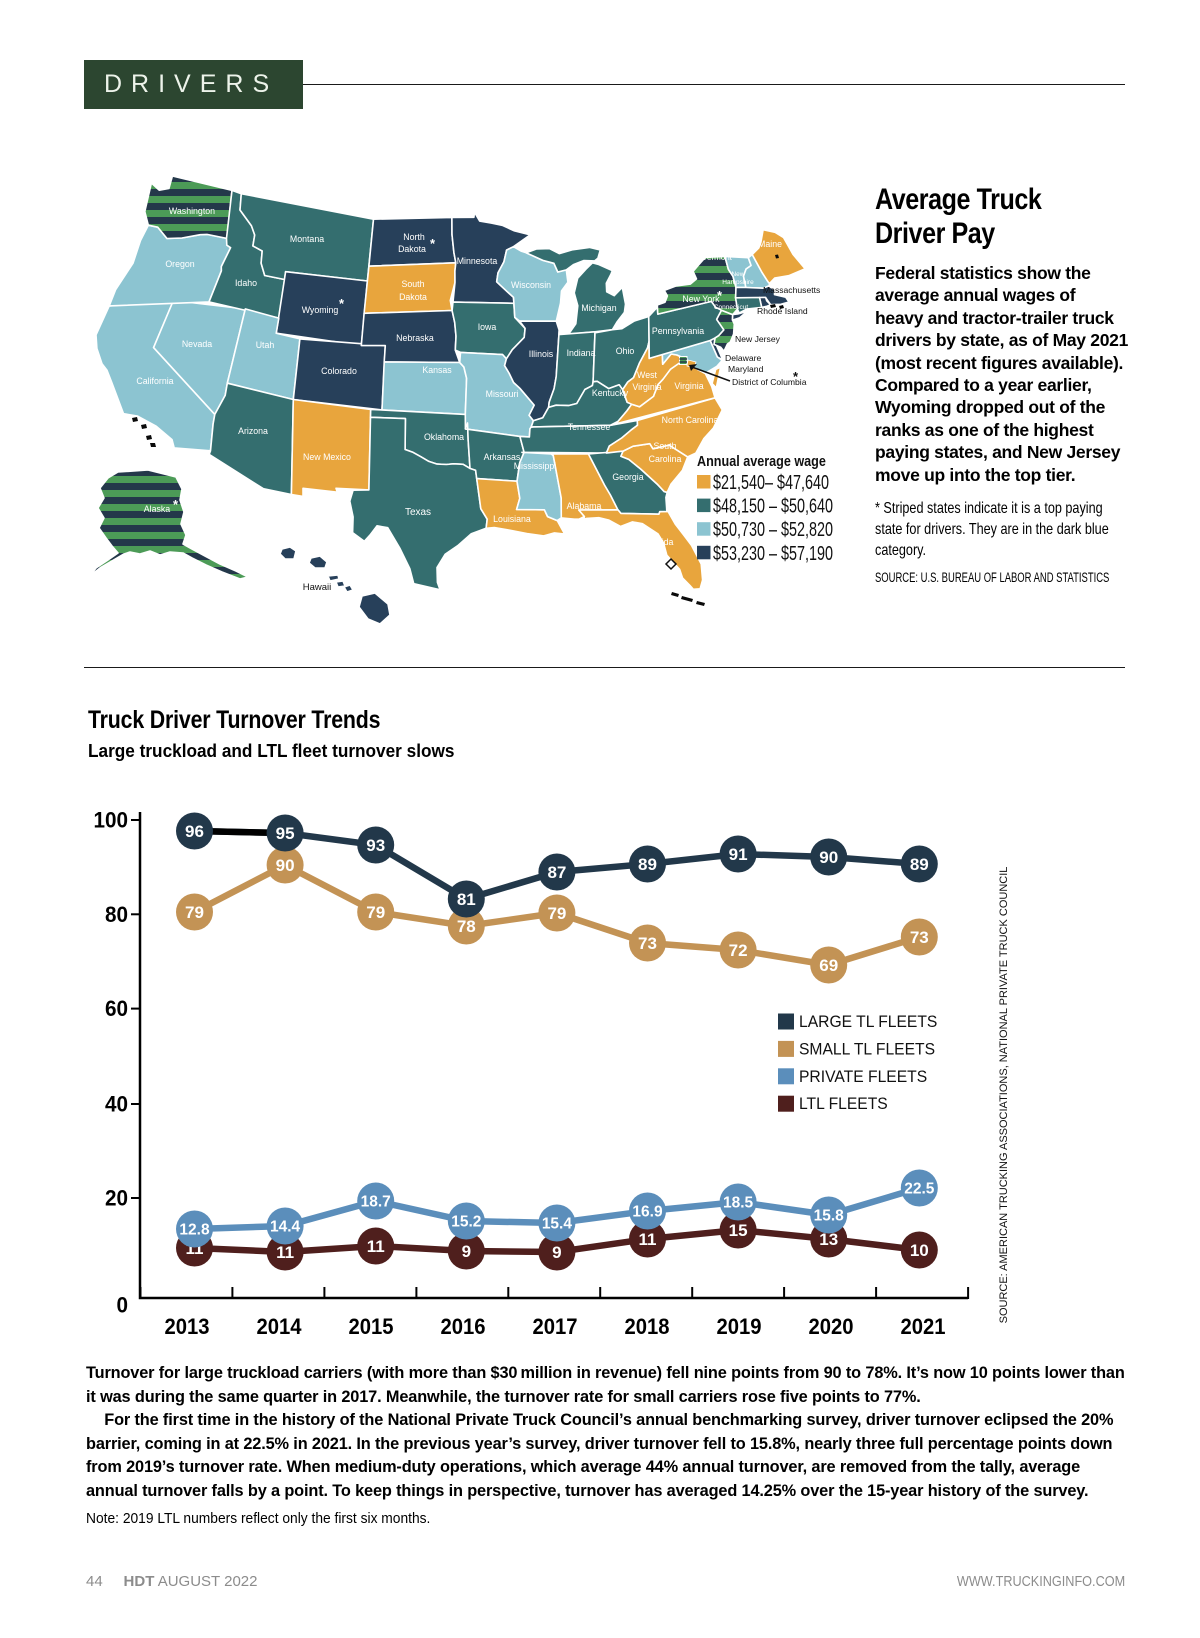  What do you see at coordinates (828, 857) in the screenshot?
I see `svg-text: 90` at bounding box center [828, 857].